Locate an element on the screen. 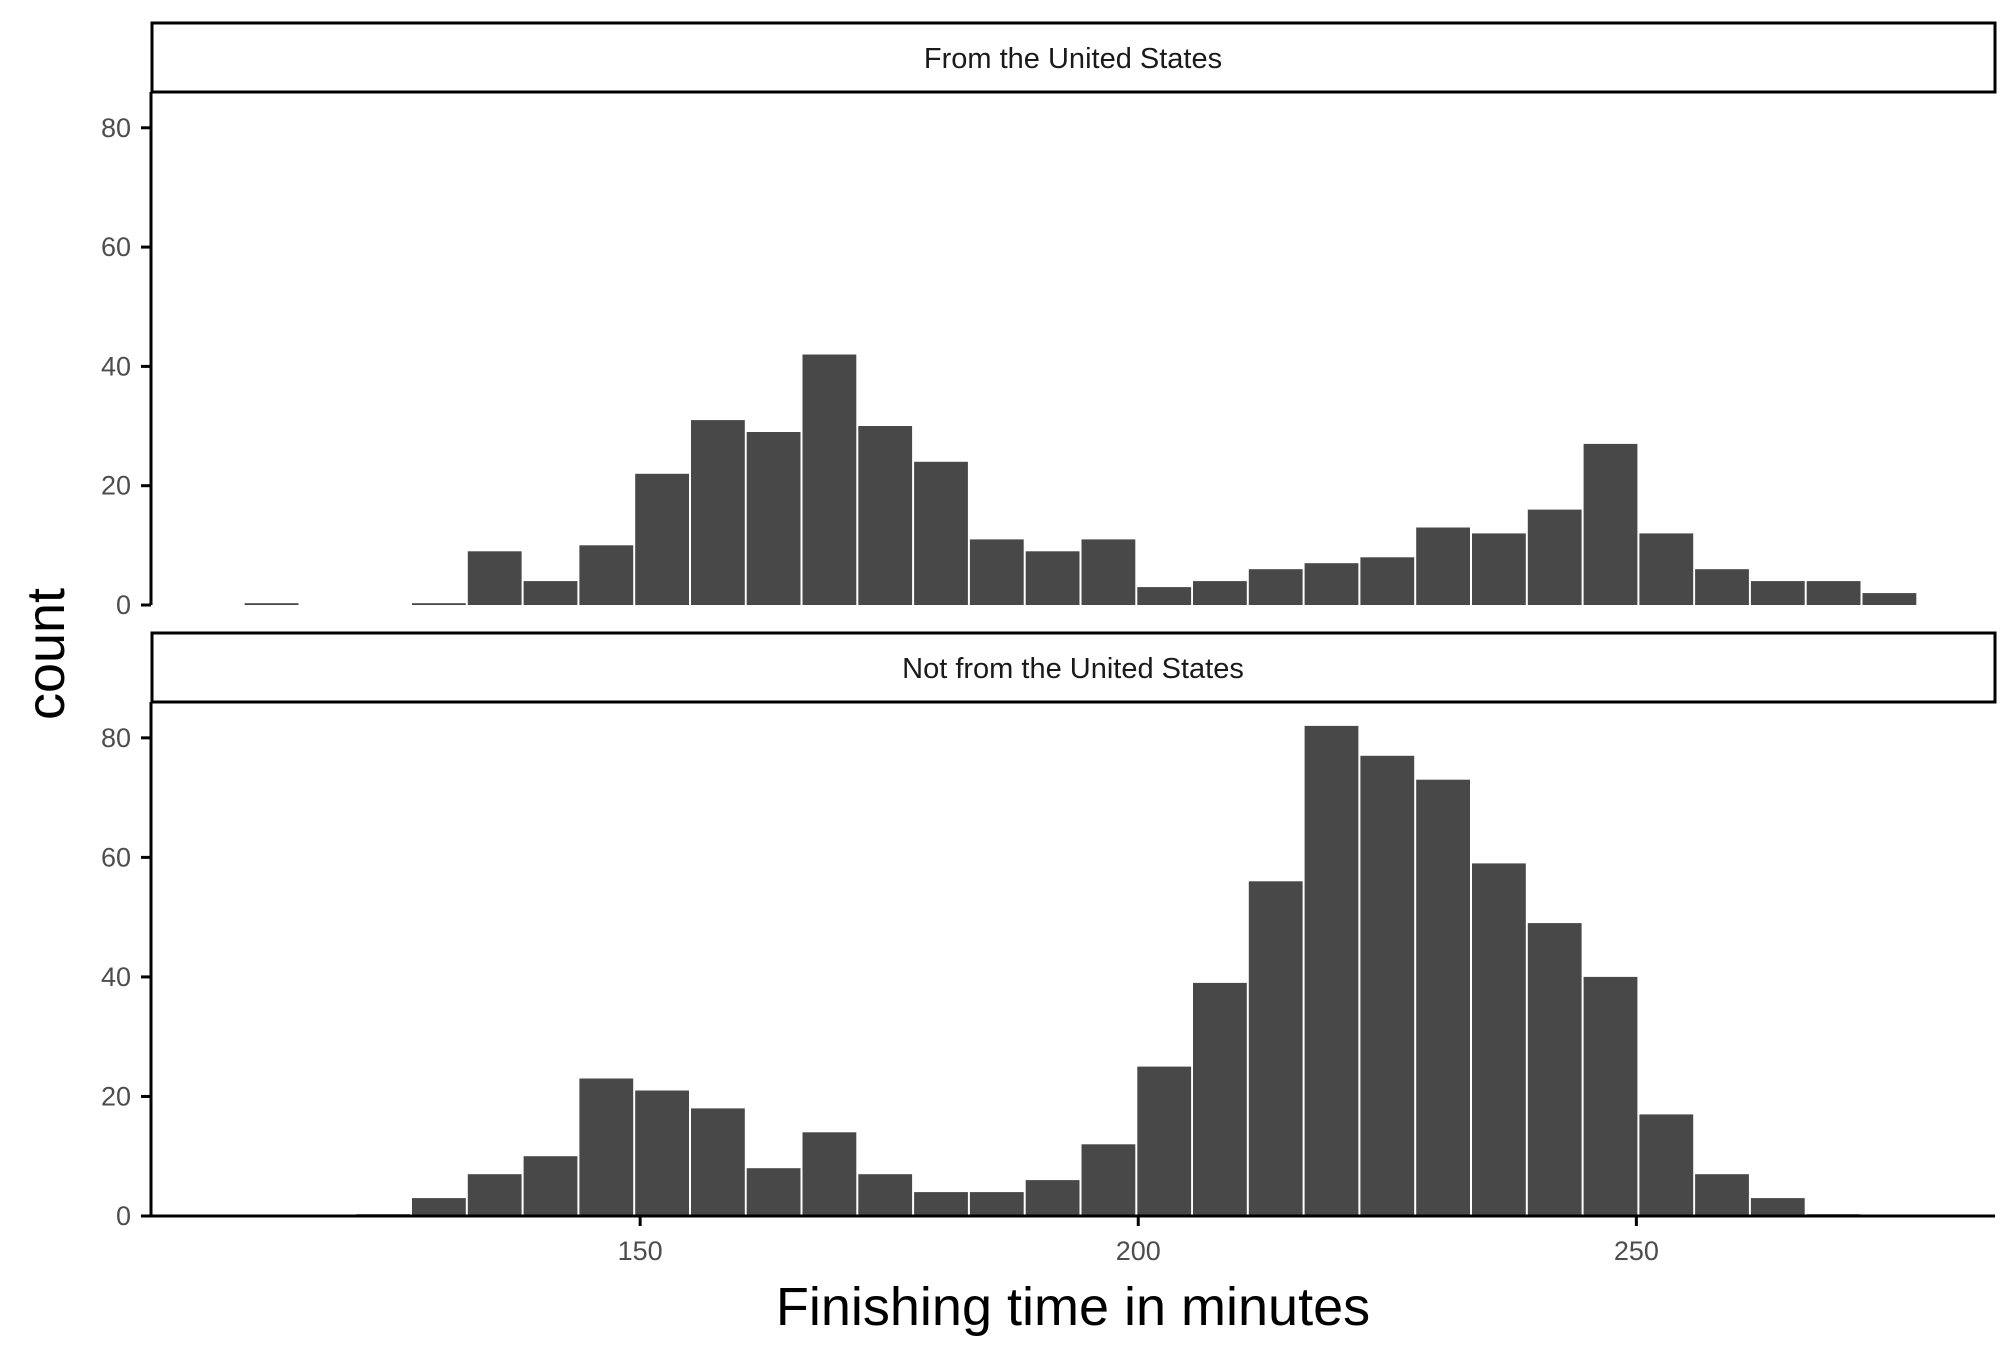  panel-2-strip is located at coordinates (1073, 667).